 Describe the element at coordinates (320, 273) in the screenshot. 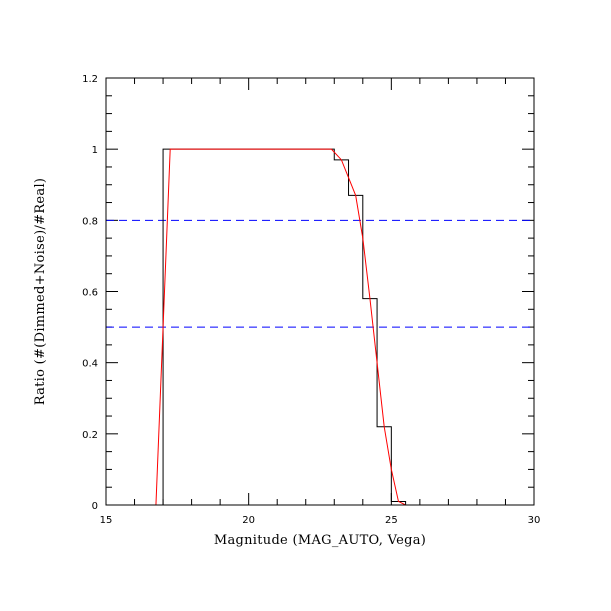

I see `reference-lines` at that location.